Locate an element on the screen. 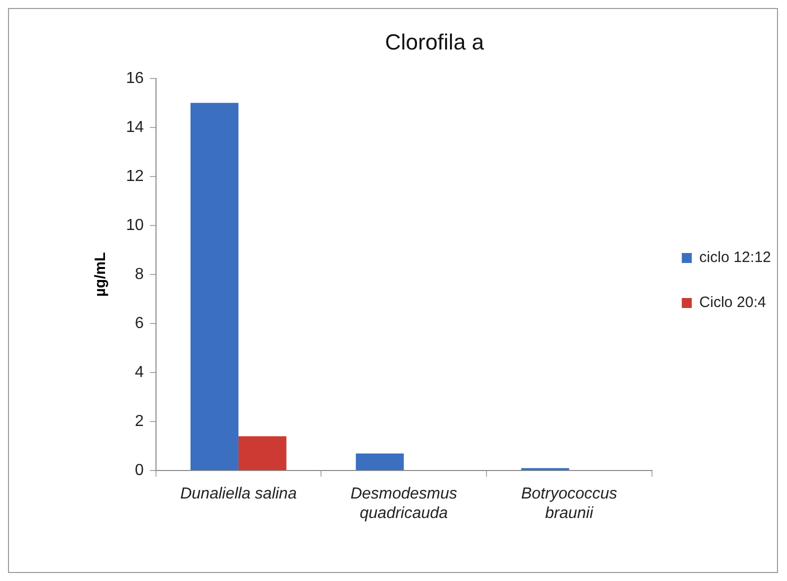  y-tick-label: 0 is located at coordinates (139, 471).